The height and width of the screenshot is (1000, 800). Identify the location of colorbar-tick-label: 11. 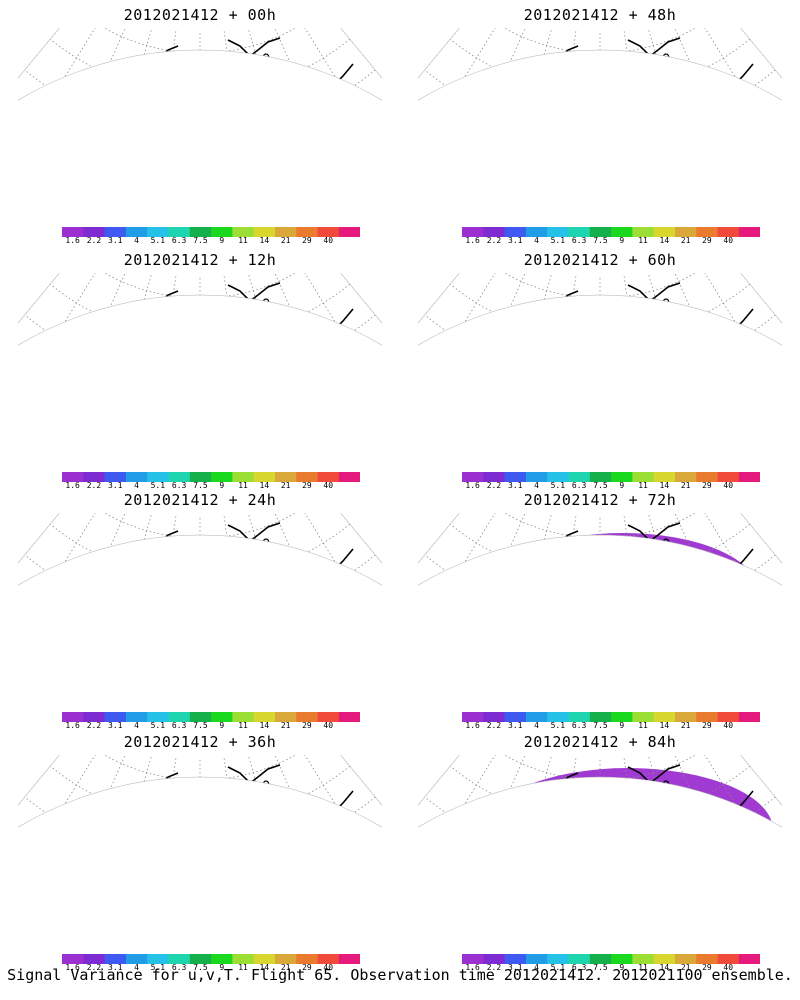
(243, 725).